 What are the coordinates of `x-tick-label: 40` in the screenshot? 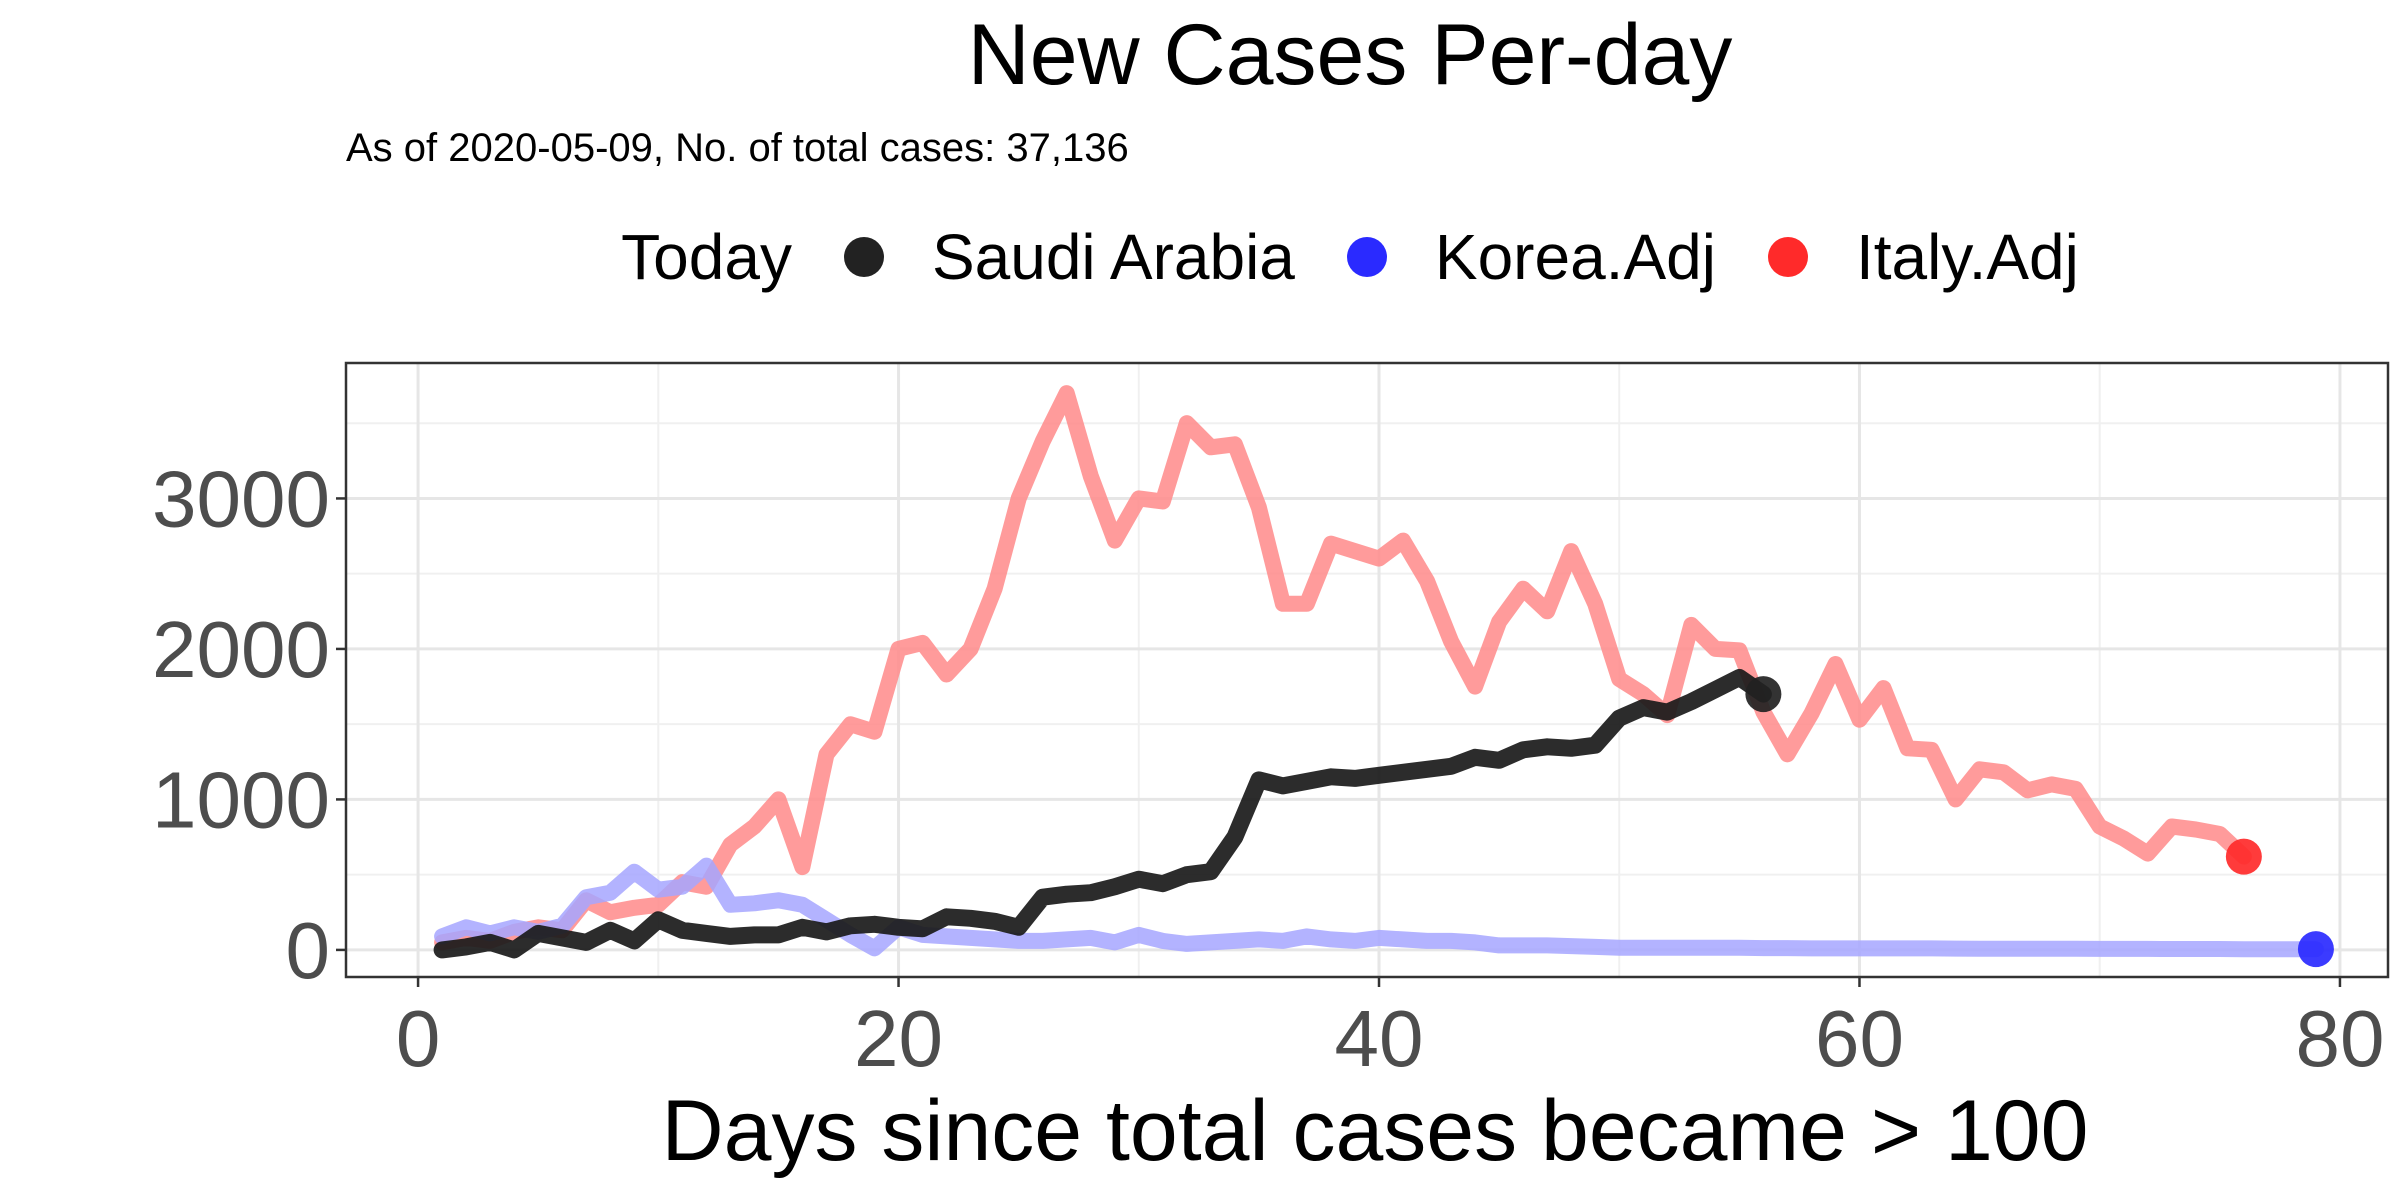 It's located at (1379, 1038).